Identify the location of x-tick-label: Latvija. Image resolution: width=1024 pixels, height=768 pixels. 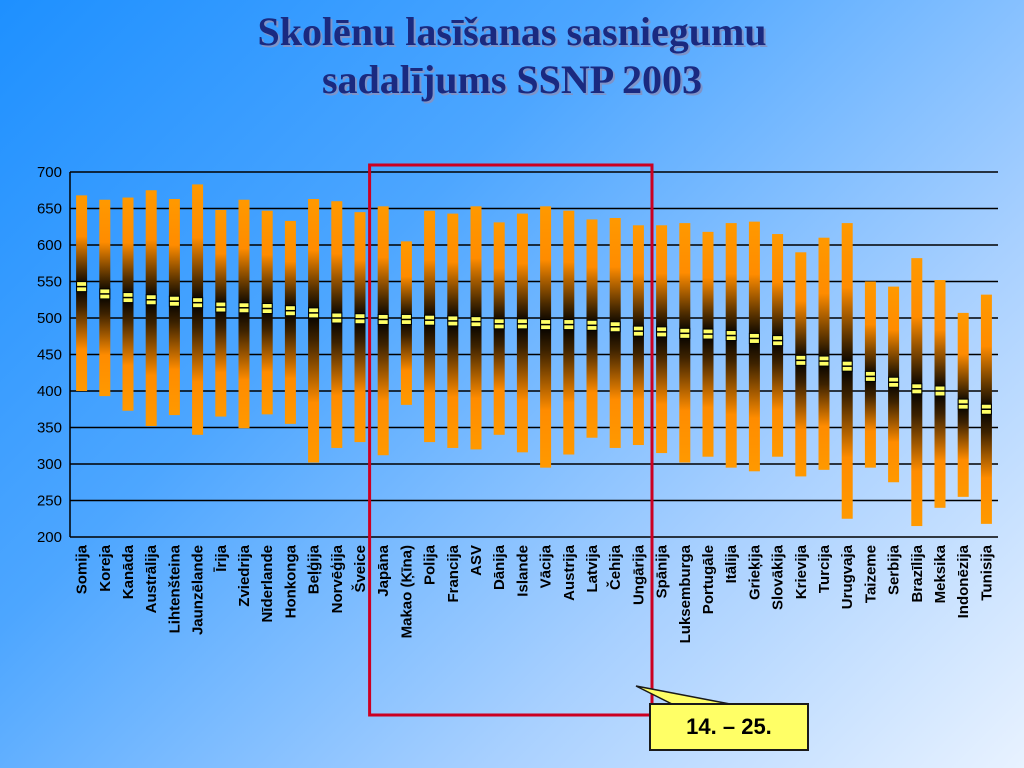
(592, 568).